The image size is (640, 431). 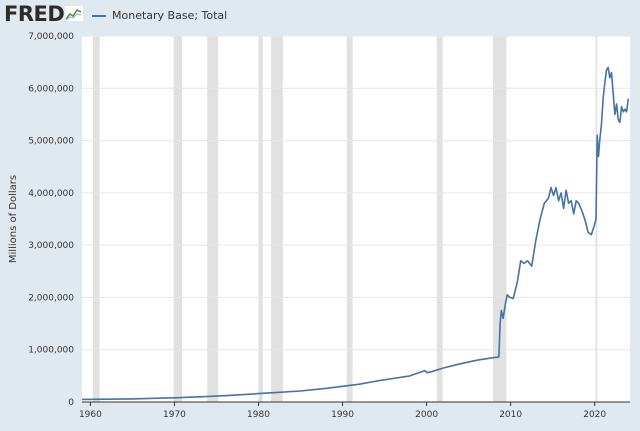 I want to click on y-tick-label: 7,000,000, so click(x=51, y=37).